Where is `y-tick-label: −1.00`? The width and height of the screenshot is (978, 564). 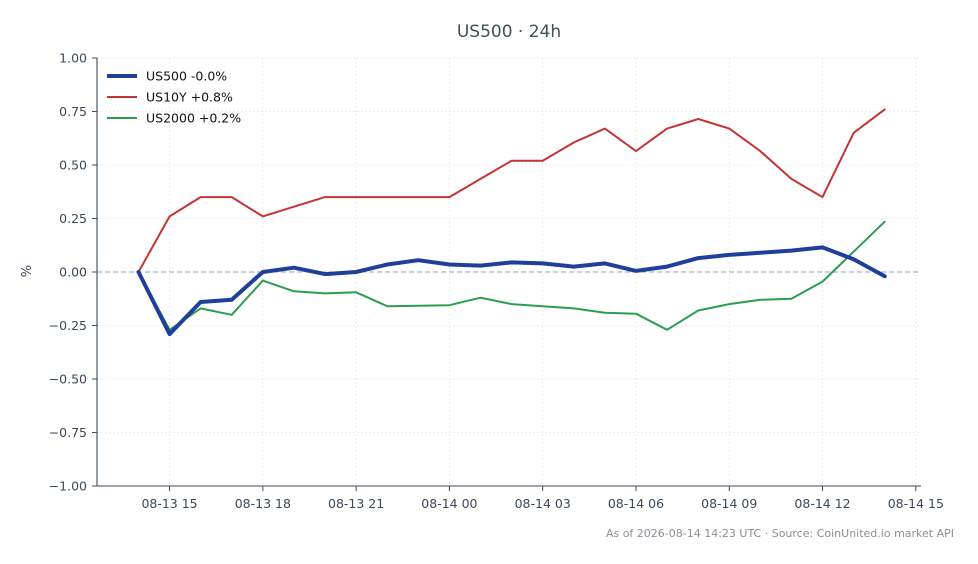
y-tick-label: −1.00 is located at coordinates (68, 486).